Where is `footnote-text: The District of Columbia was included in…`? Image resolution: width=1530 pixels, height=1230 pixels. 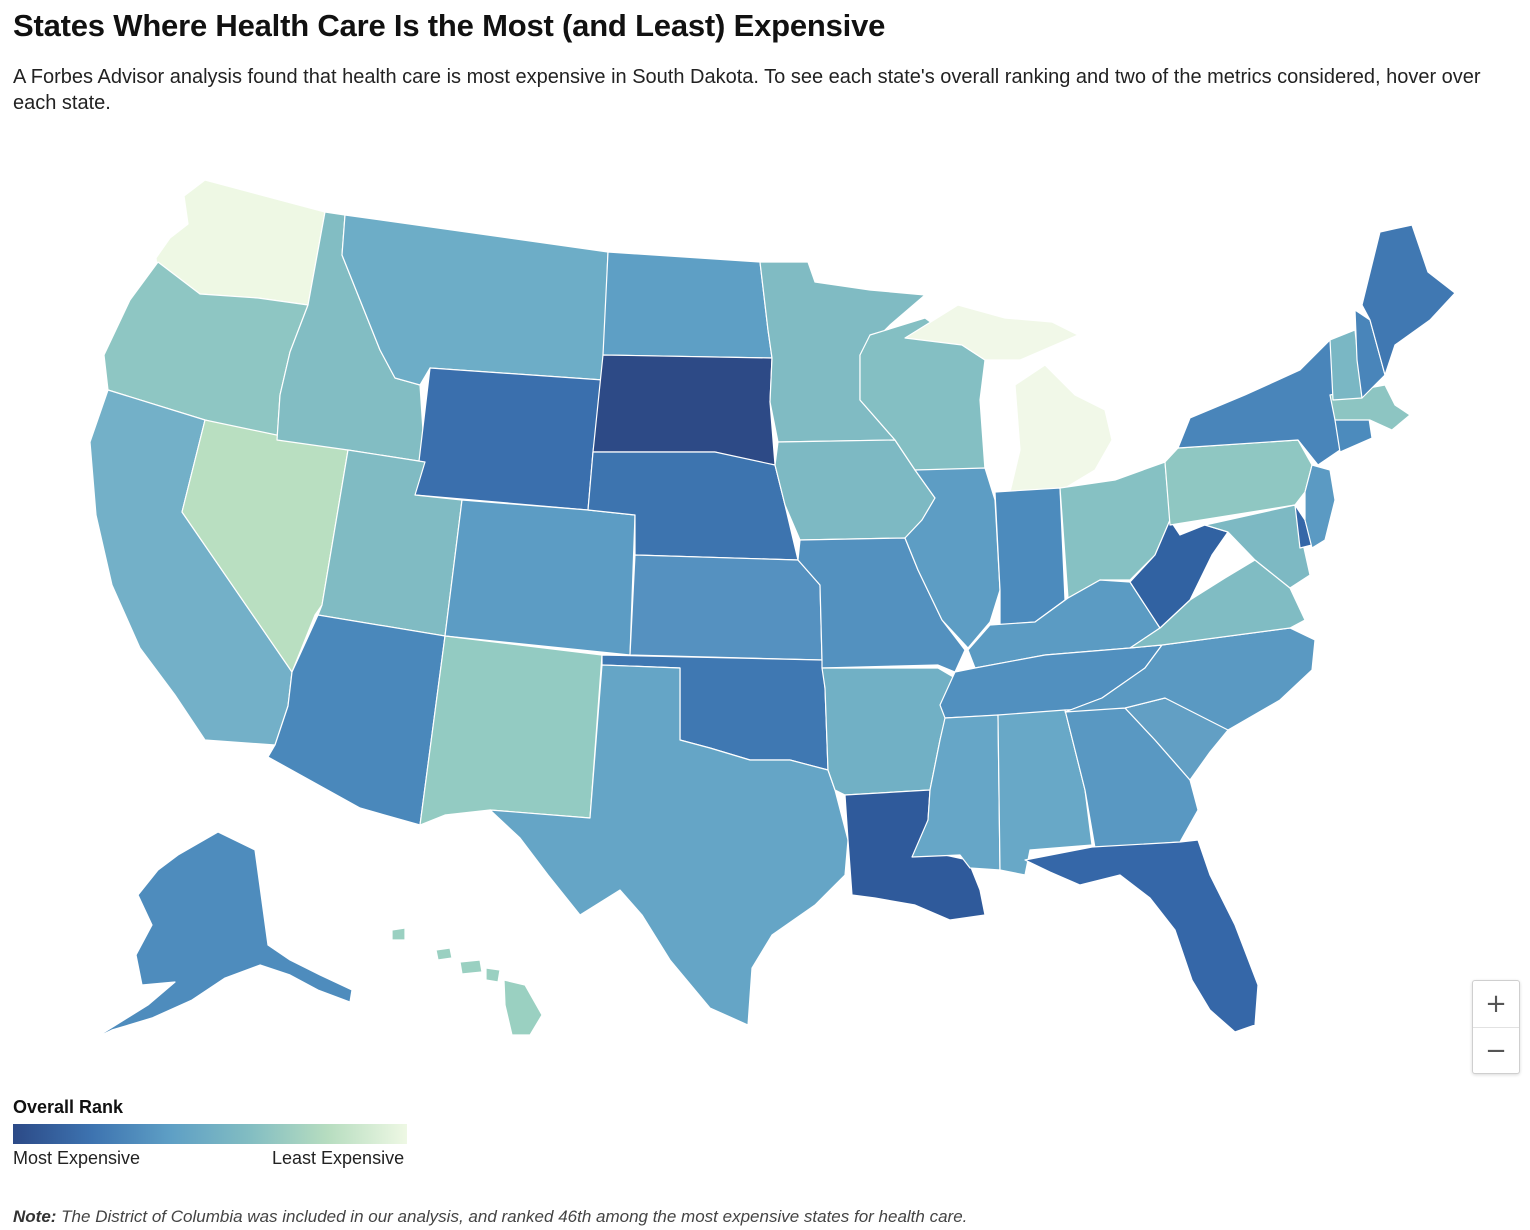
footnote-text: The District of Columbia was included in… is located at coordinates (512, 1216).